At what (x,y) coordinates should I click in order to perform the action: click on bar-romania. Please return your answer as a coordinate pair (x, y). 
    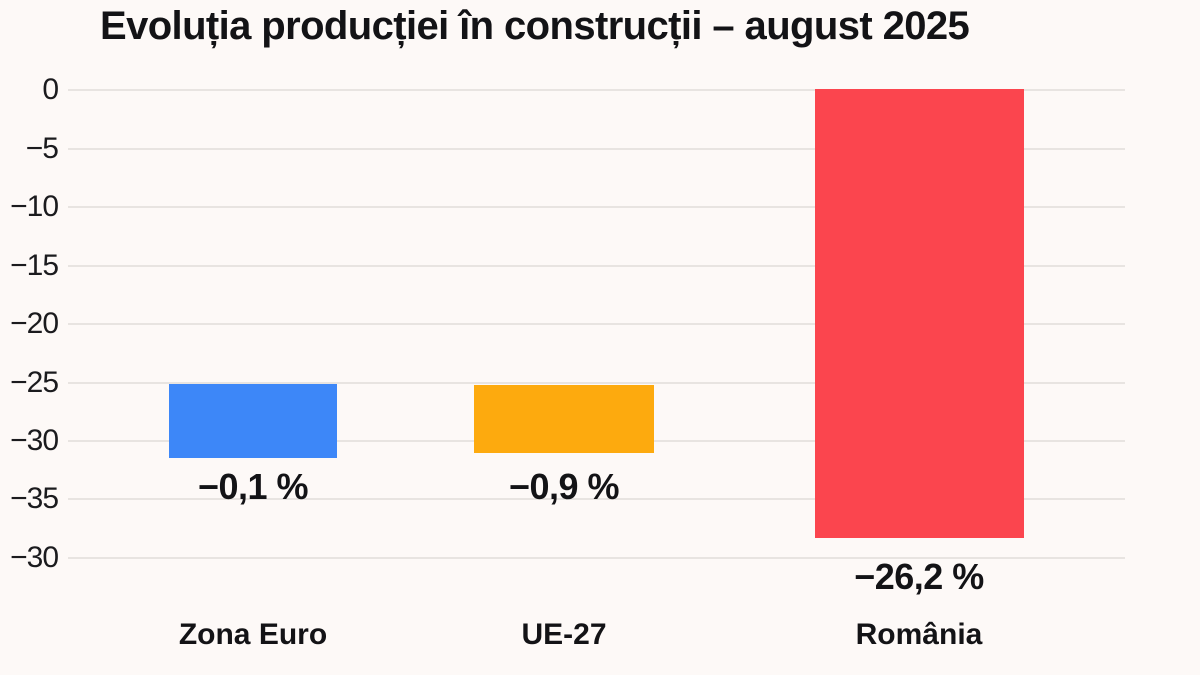
    Looking at the image, I should click on (919, 313).